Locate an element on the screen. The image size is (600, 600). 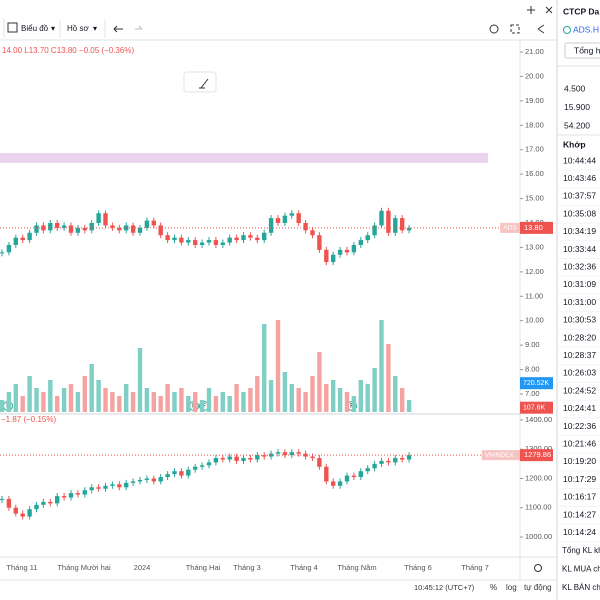
auto-toggle: tự động is located at coordinates (538, 587).